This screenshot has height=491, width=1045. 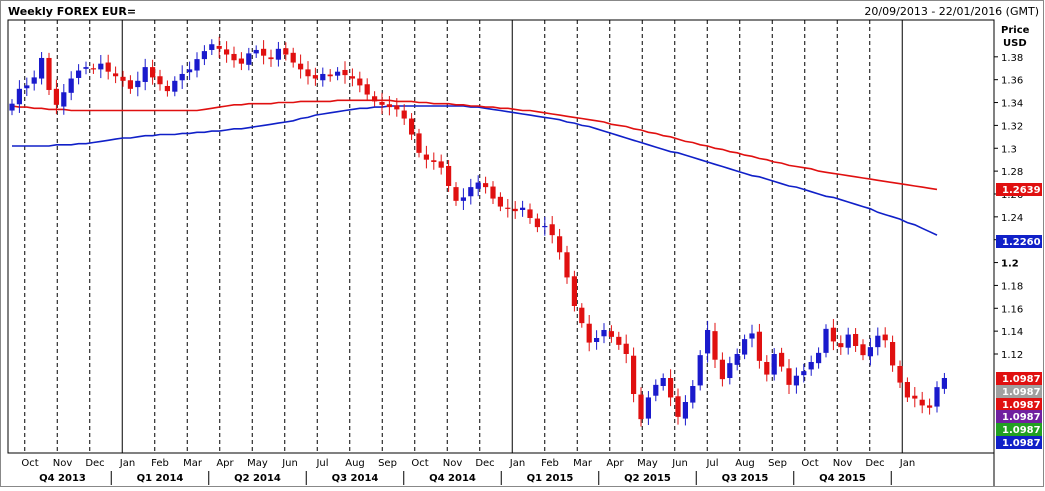 What do you see at coordinates (1012, 309) in the screenshot?
I see `y-tick-label: 1.16` at bounding box center [1012, 309].